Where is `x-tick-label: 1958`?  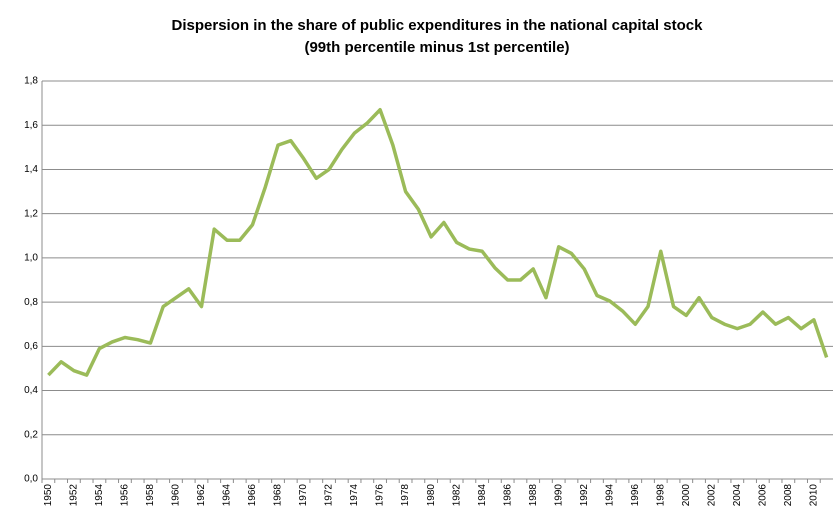 x-tick-label: 1958 is located at coordinates (150, 495).